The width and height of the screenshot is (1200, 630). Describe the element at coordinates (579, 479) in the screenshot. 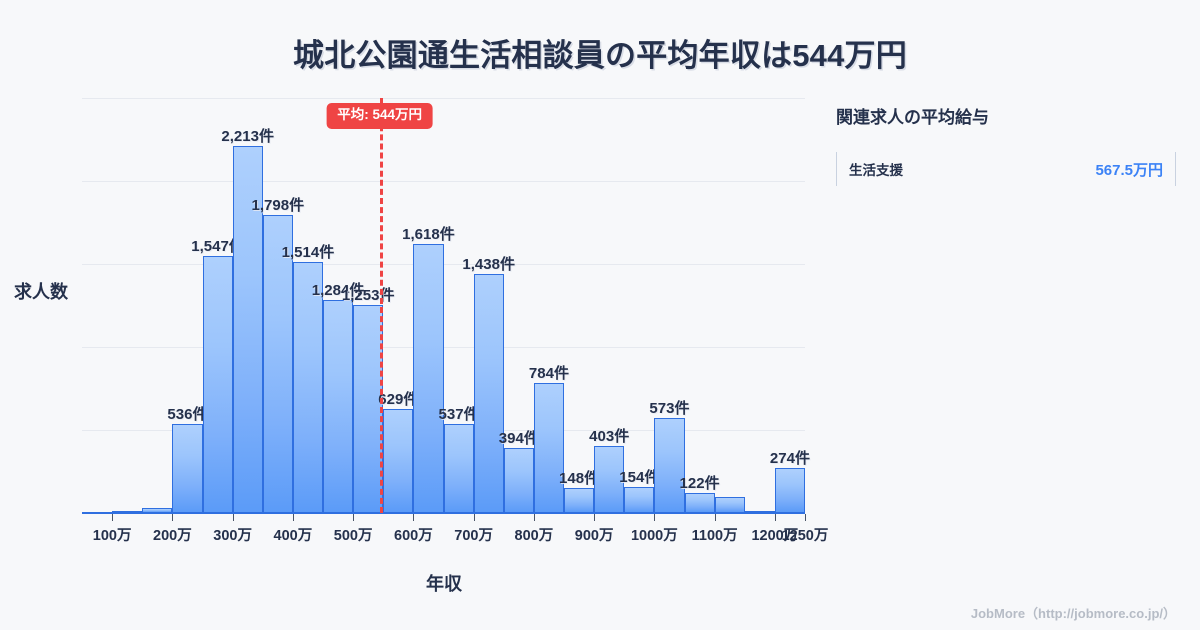

I see `bar-value-label: 148件` at that location.